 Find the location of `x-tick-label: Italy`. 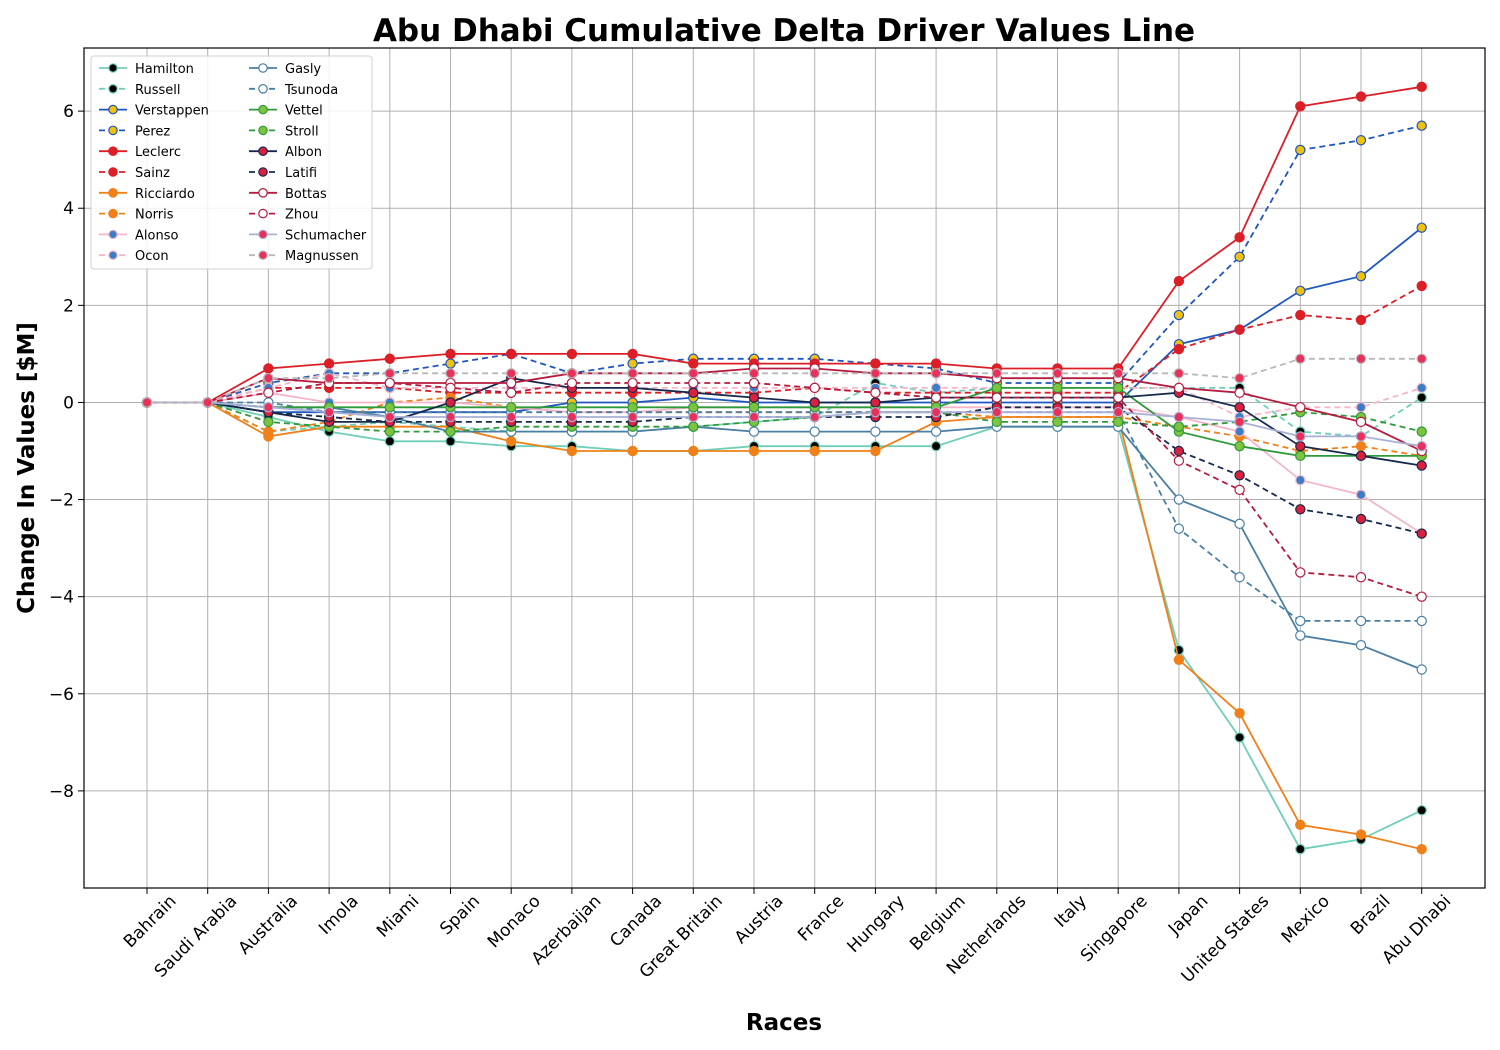

x-tick-label: Italy is located at coordinates (1071, 911).